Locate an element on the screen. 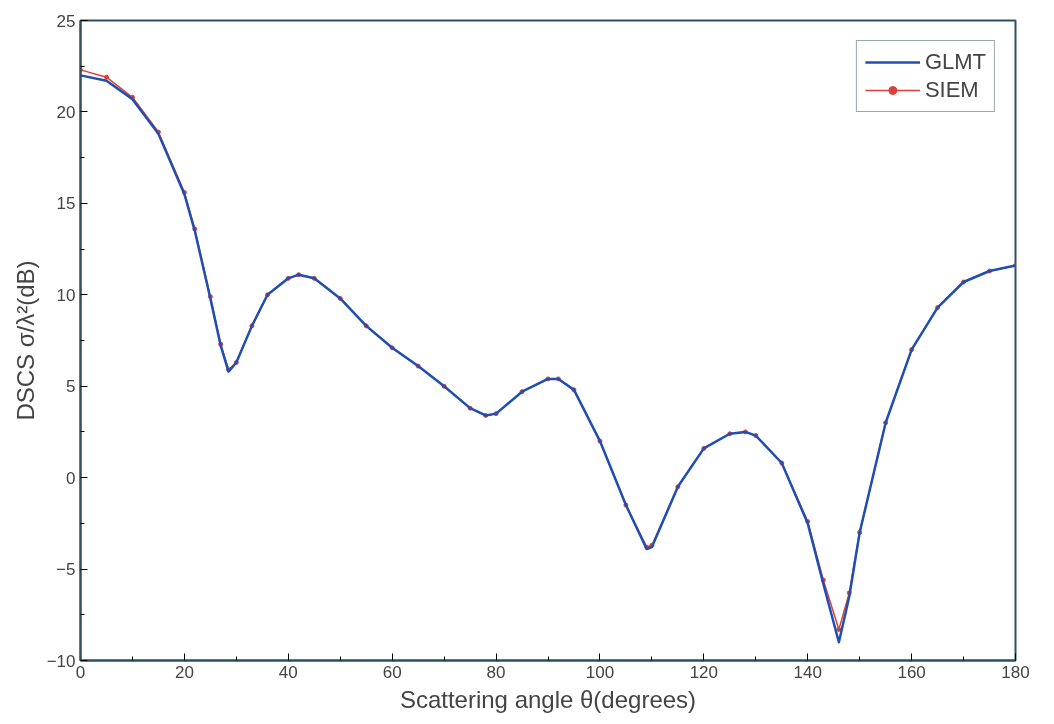 The image size is (1054, 724). y-tick-label: 10 is located at coordinates (66, 295).